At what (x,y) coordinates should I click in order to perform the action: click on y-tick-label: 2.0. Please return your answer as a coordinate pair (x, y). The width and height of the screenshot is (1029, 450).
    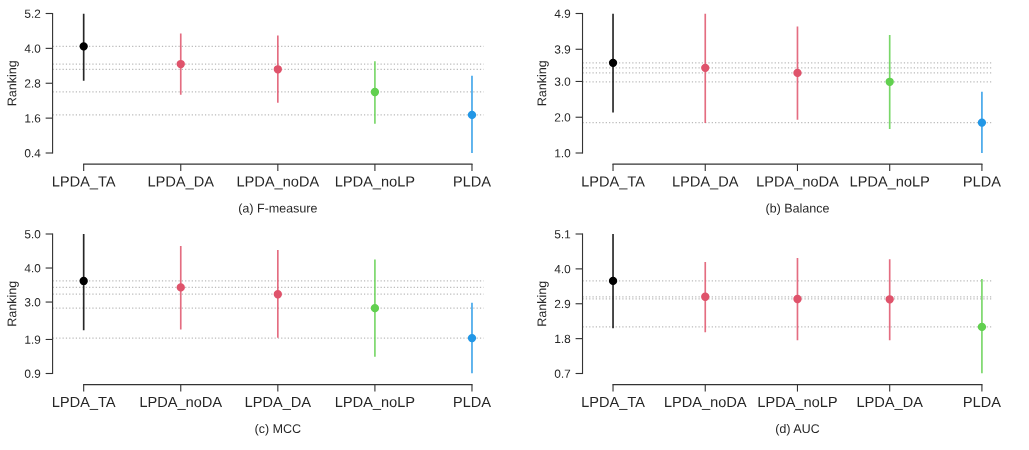
    Looking at the image, I should click on (562, 117).